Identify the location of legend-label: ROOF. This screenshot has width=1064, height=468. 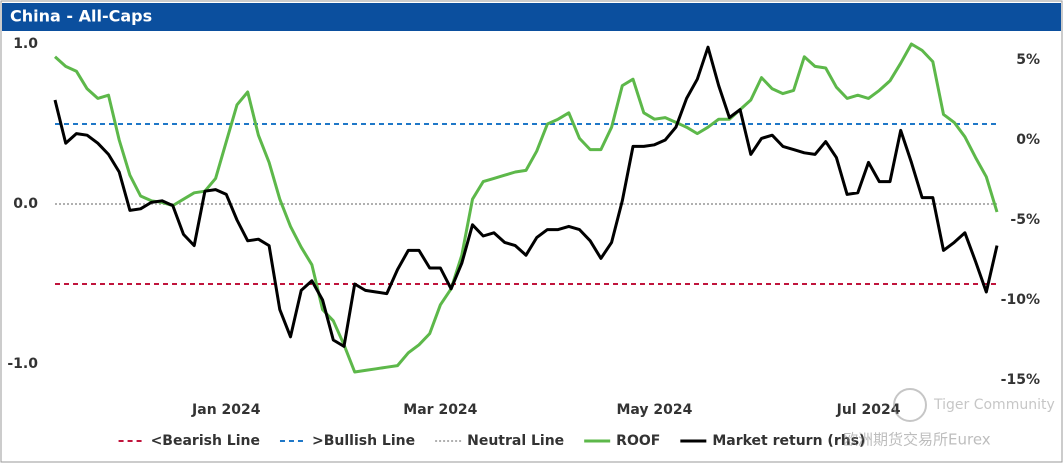
(638, 441).